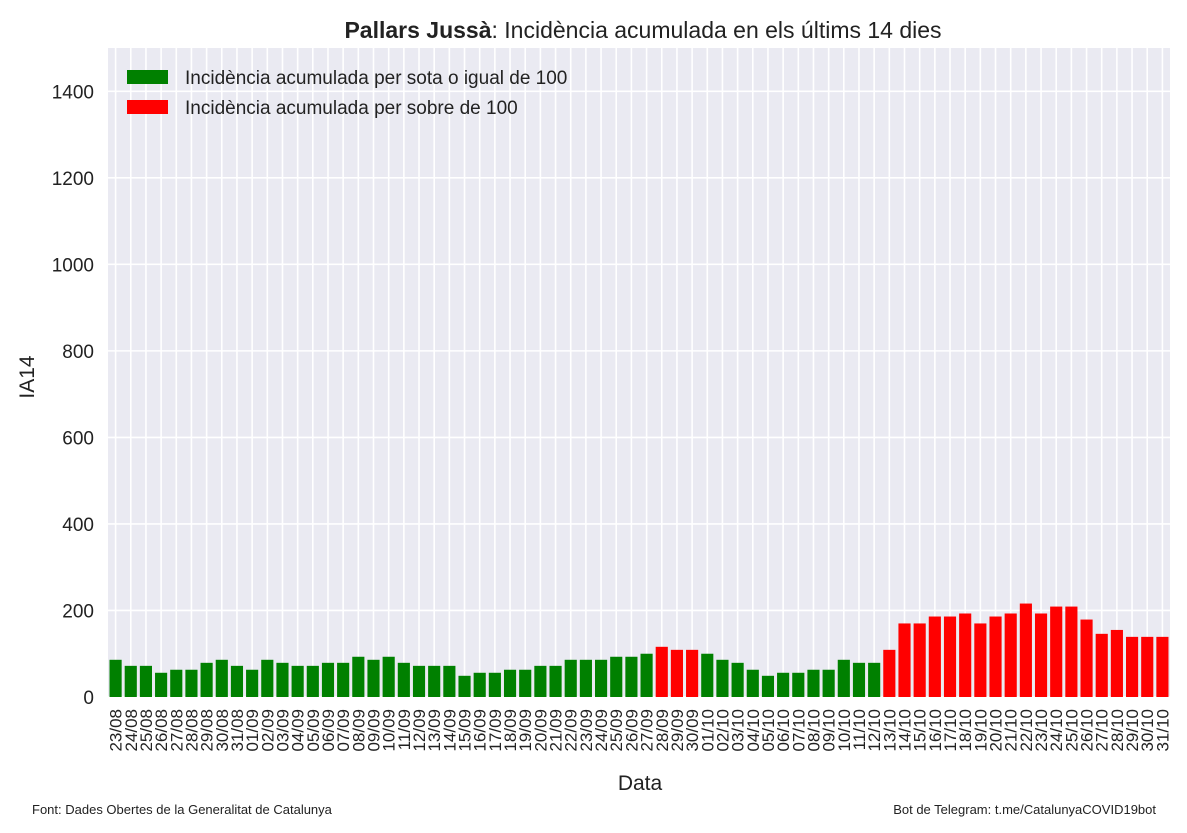 The image size is (1187, 833). Describe the element at coordinates (1071, 730) in the screenshot. I see `x-tick-label: 25/10` at that location.